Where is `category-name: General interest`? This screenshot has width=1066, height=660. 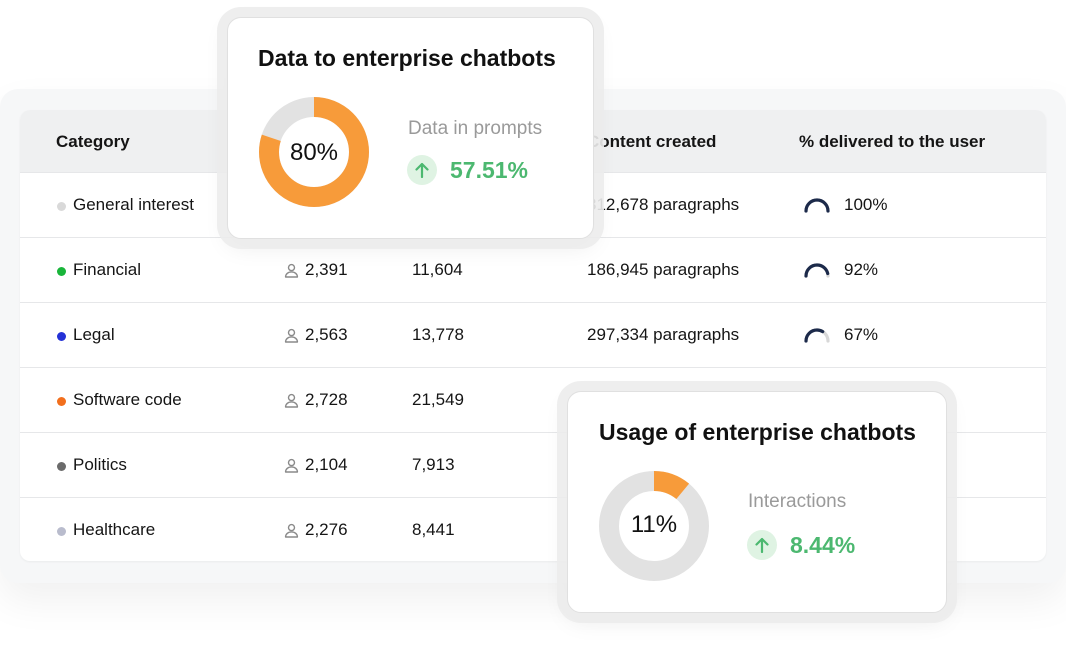
category-name: General interest is located at coordinates (133, 204).